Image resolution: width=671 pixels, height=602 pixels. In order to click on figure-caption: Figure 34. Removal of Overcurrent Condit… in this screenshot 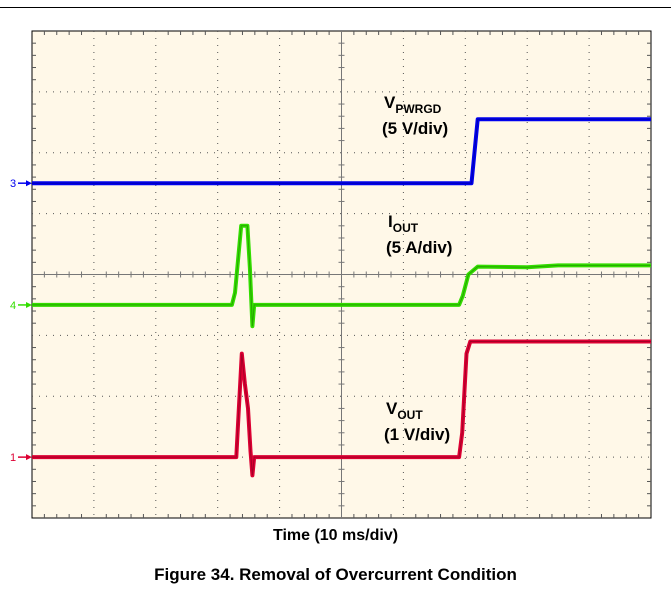, I will do `click(335, 574)`.